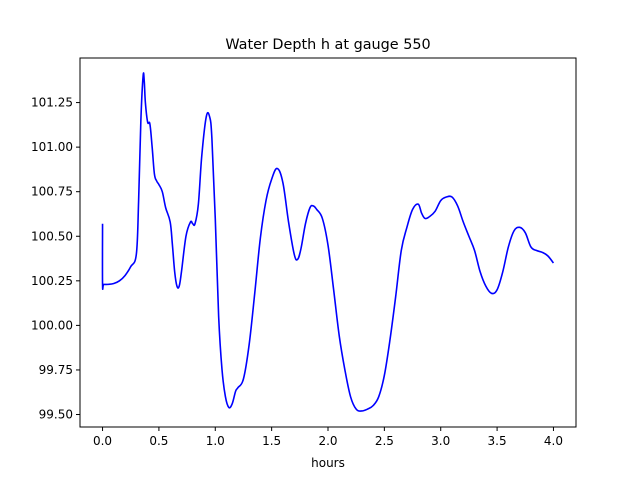  Describe the element at coordinates (271, 441) in the screenshot. I see `x-tick-label: 1.5` at that location.